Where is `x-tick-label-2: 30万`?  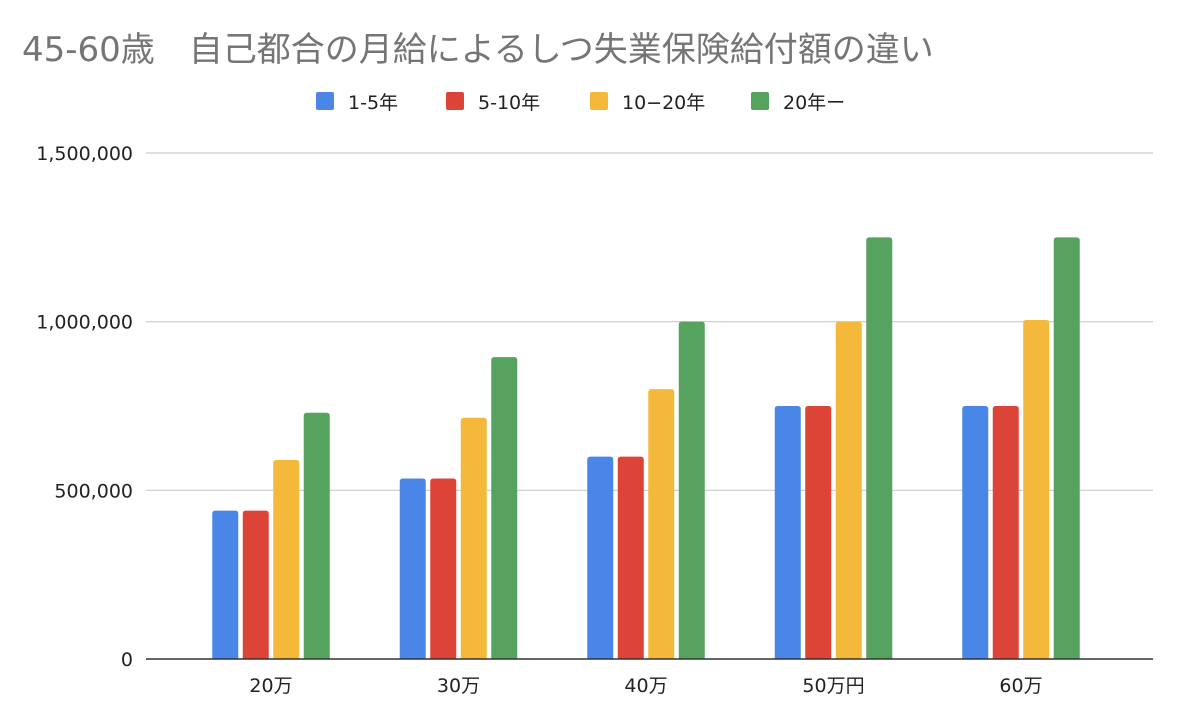 x-tick-label-2: 30万 is located at coordinates (458, 686).